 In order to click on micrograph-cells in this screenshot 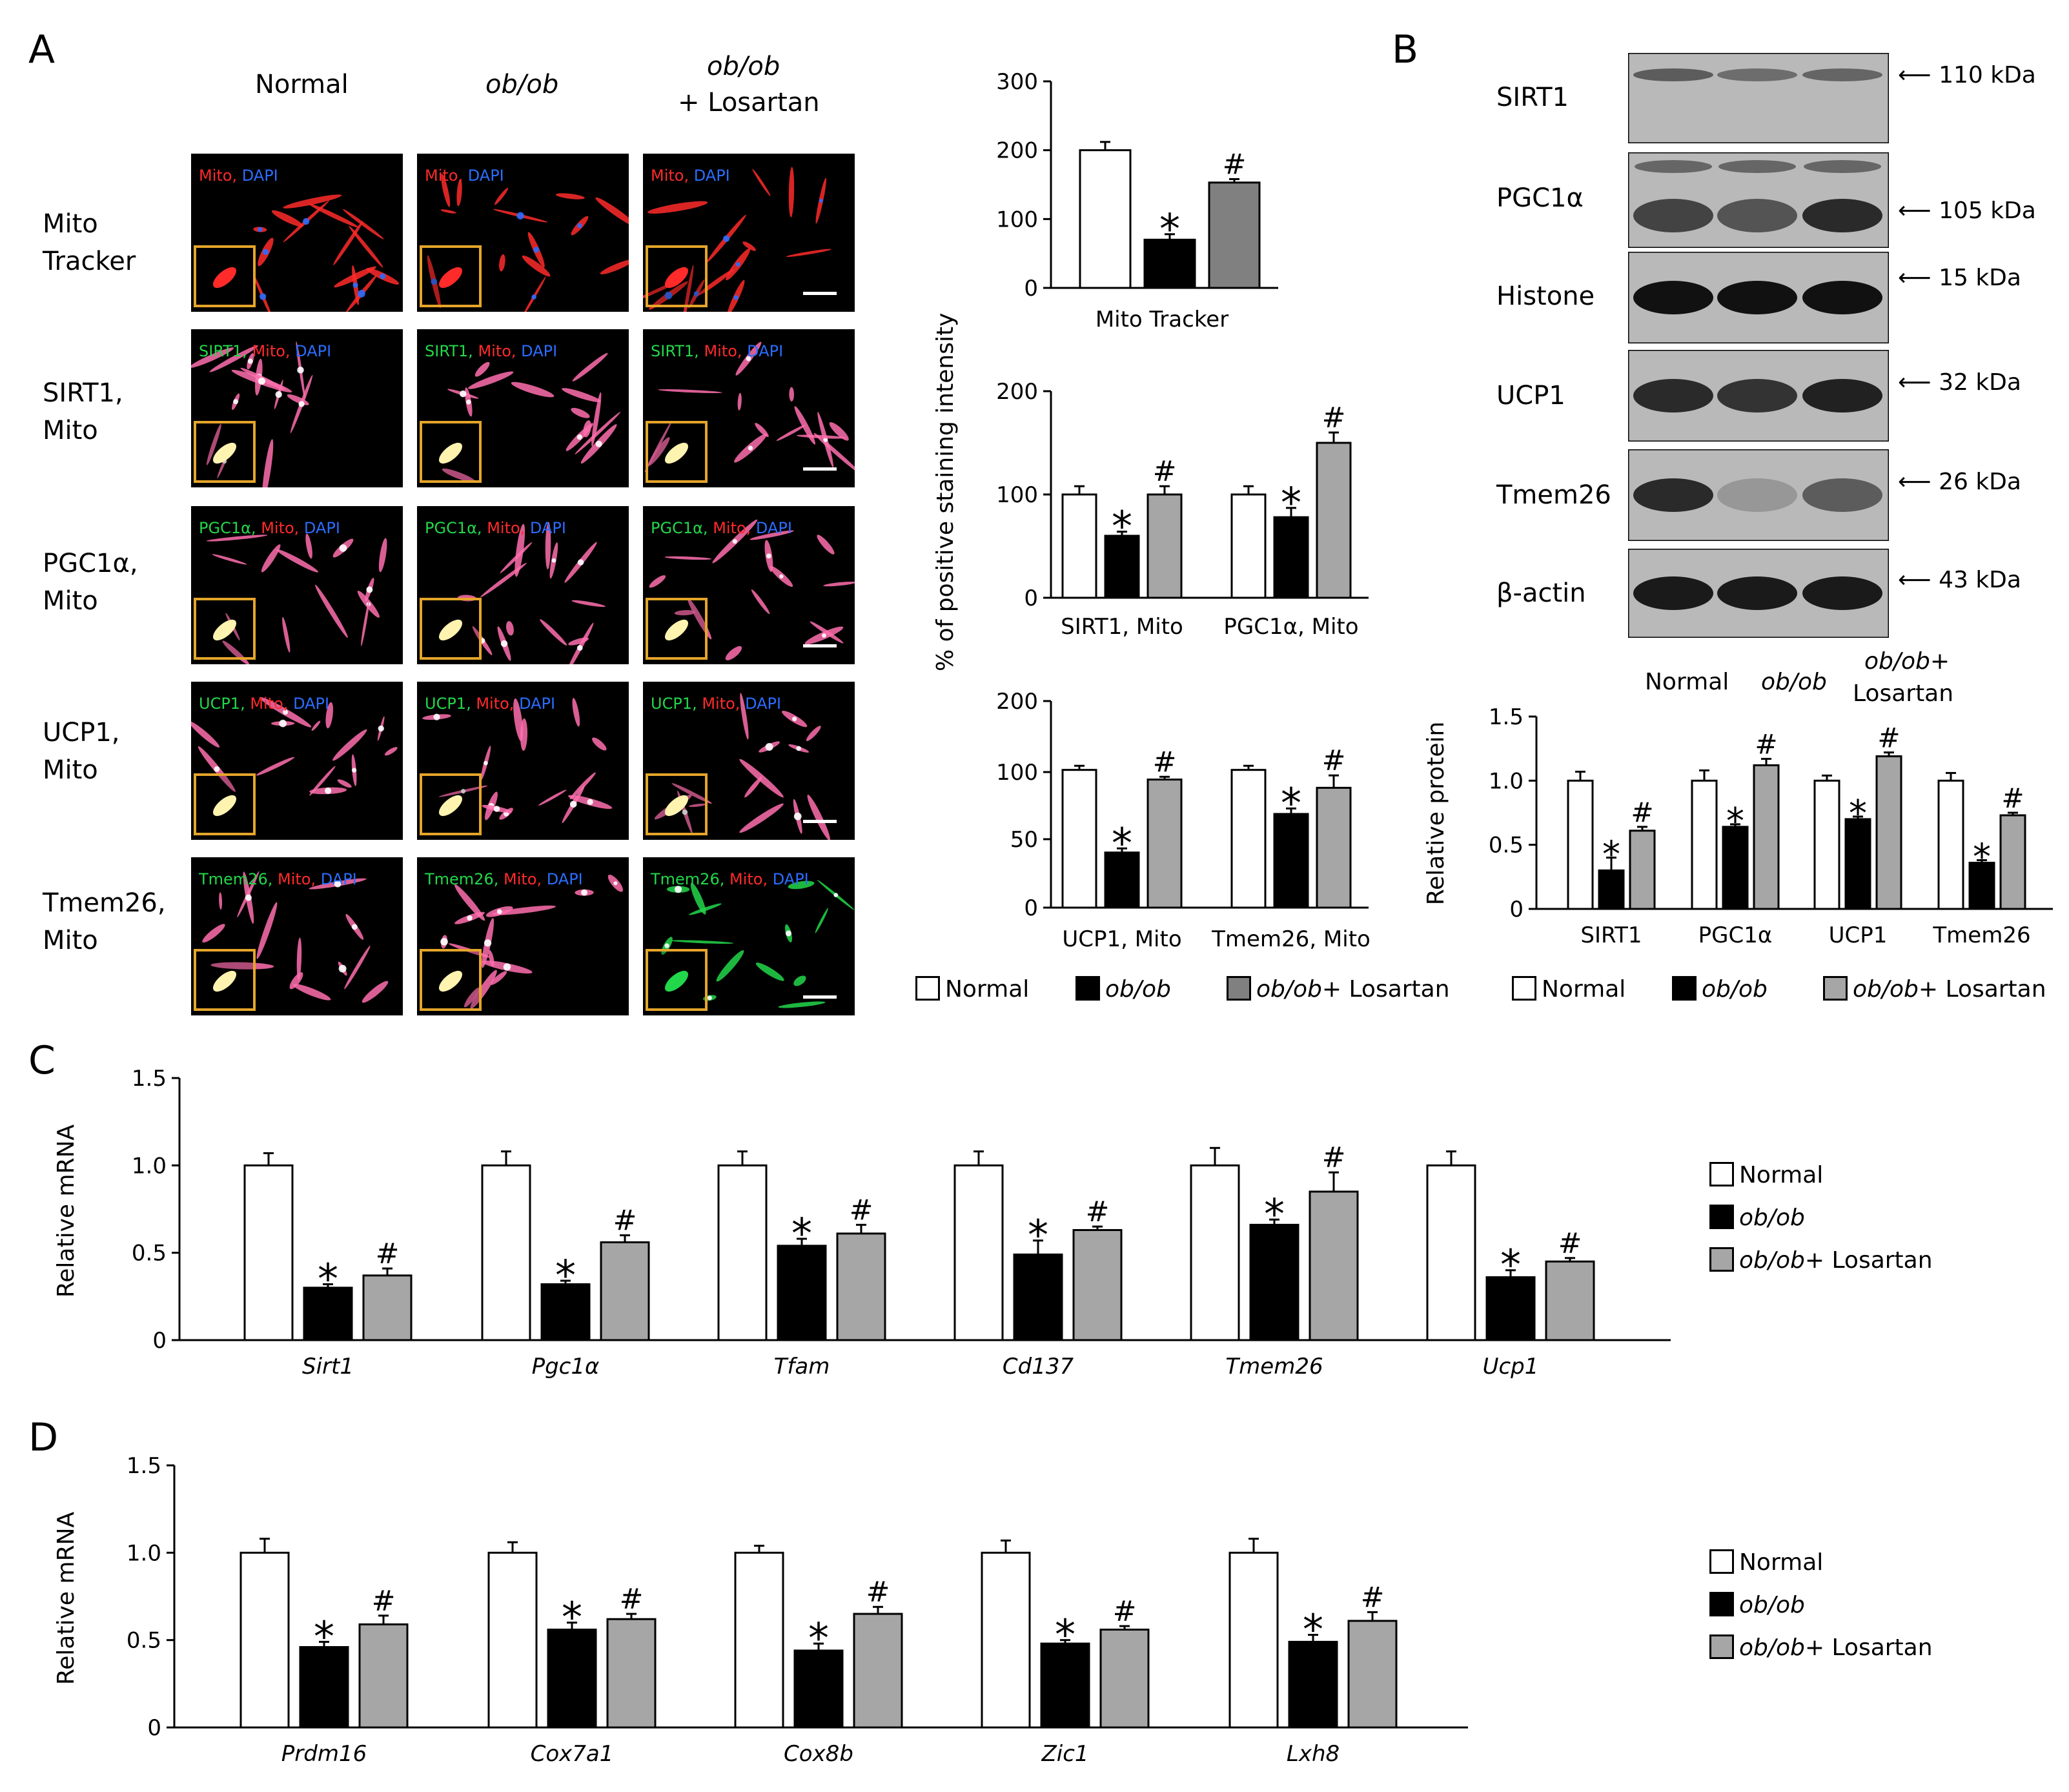, I will do `click(531, 593)`.